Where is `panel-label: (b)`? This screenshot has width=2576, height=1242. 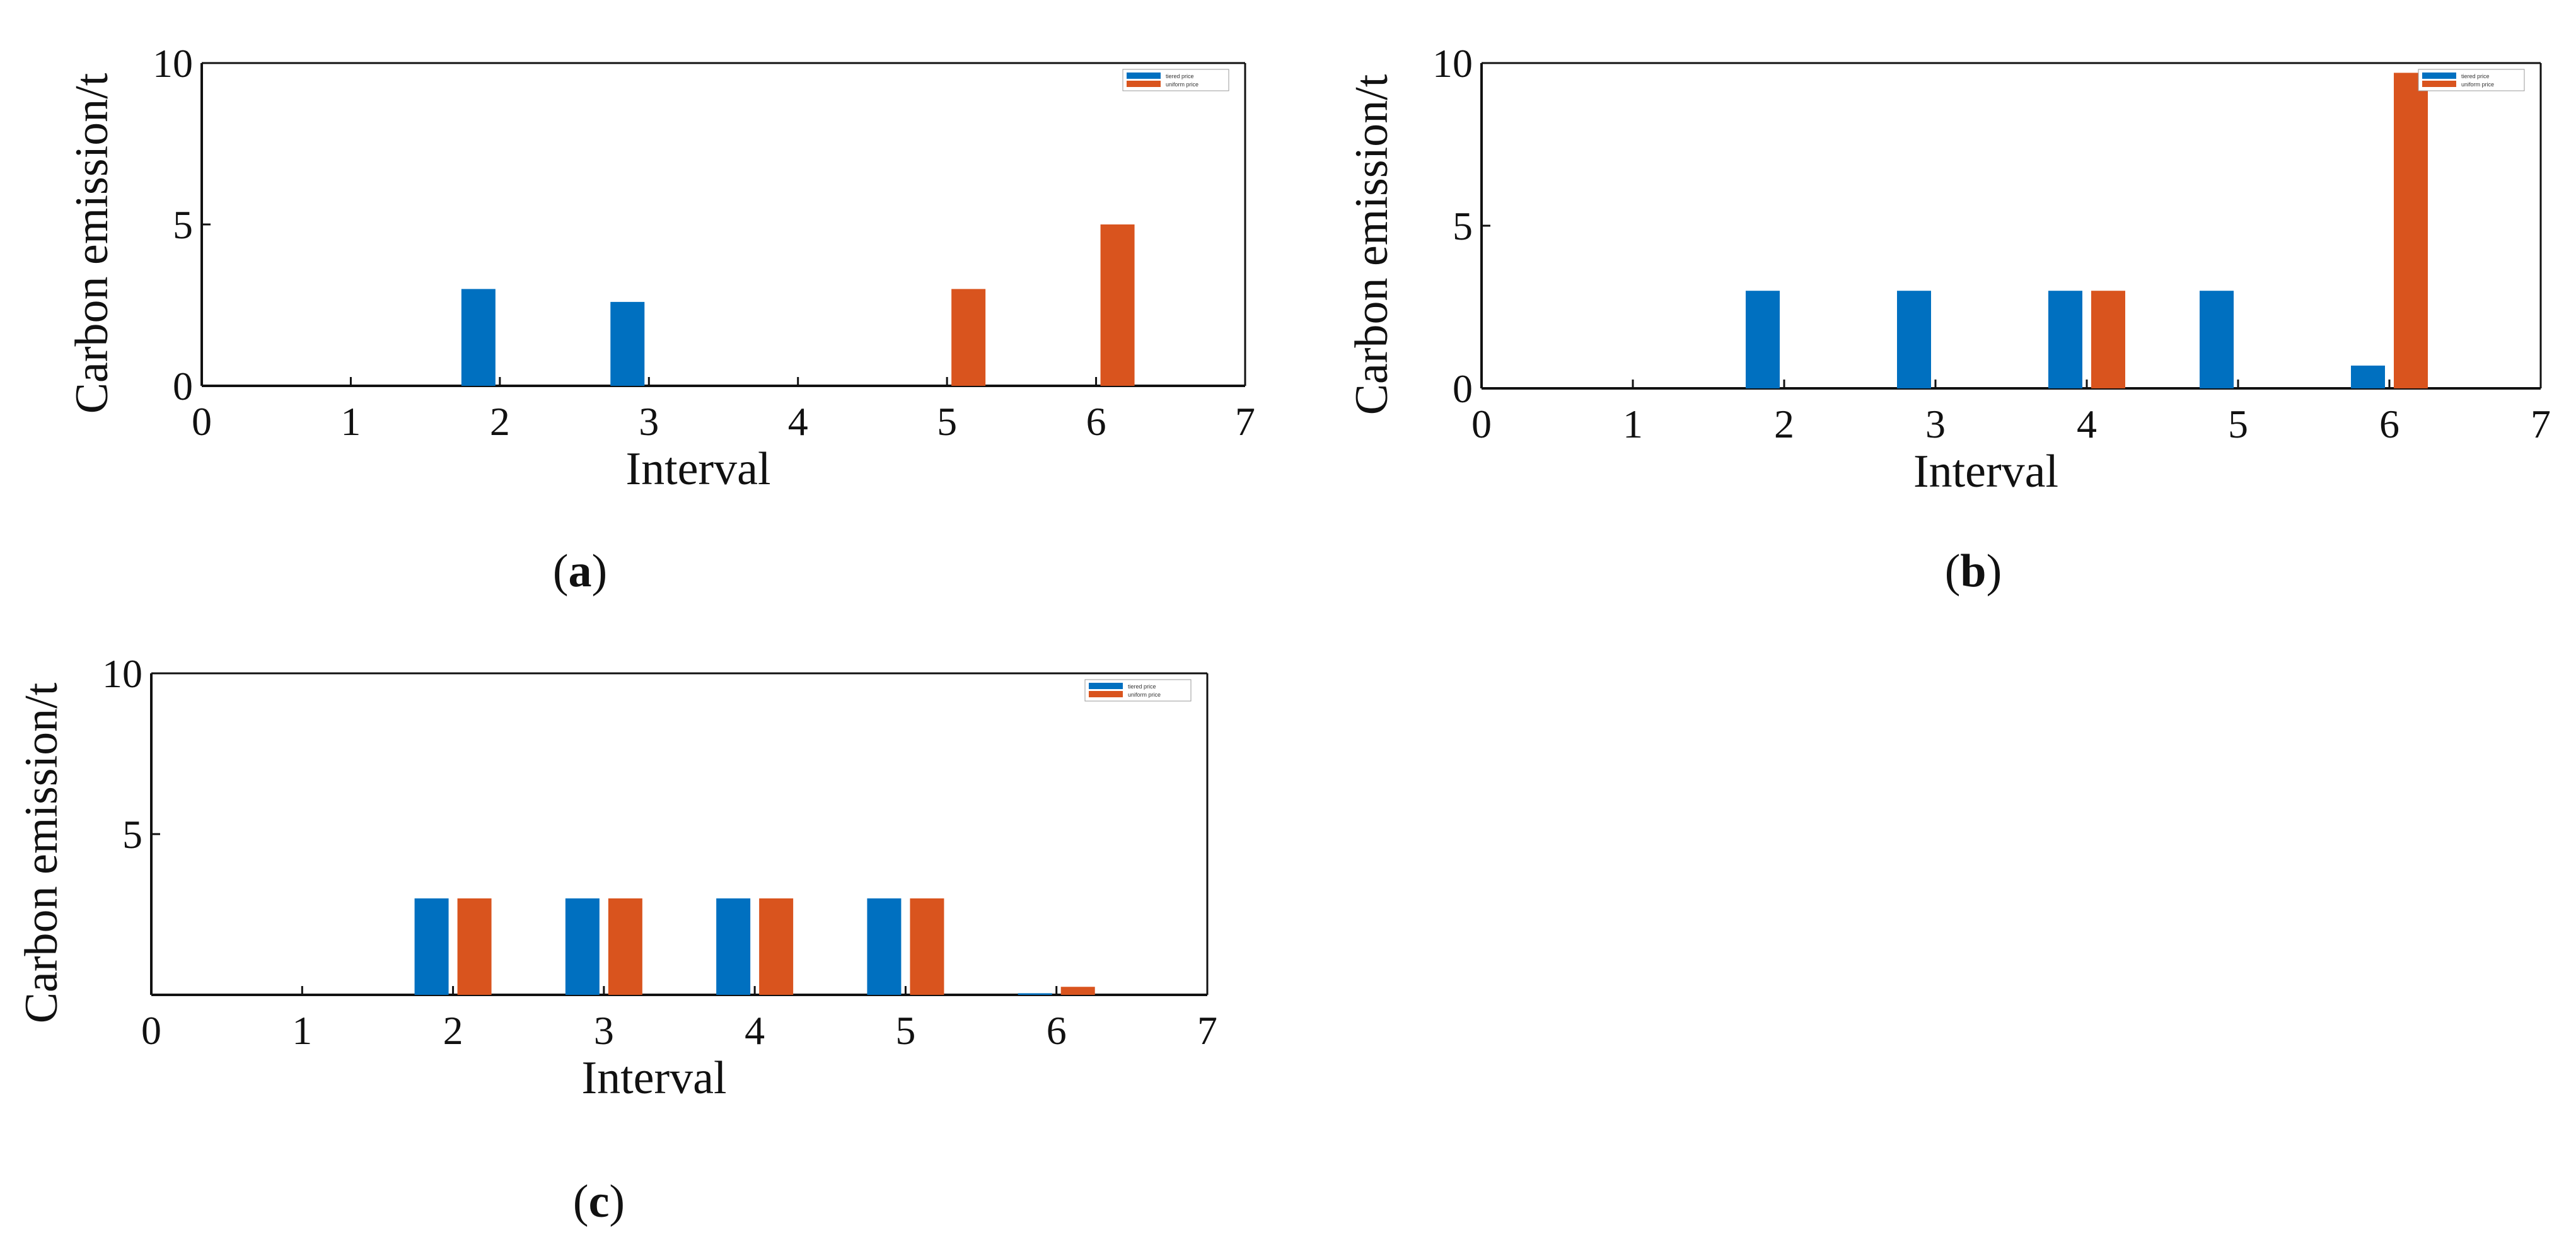 panel-label: (b) is located at coordinates (1973, 571).